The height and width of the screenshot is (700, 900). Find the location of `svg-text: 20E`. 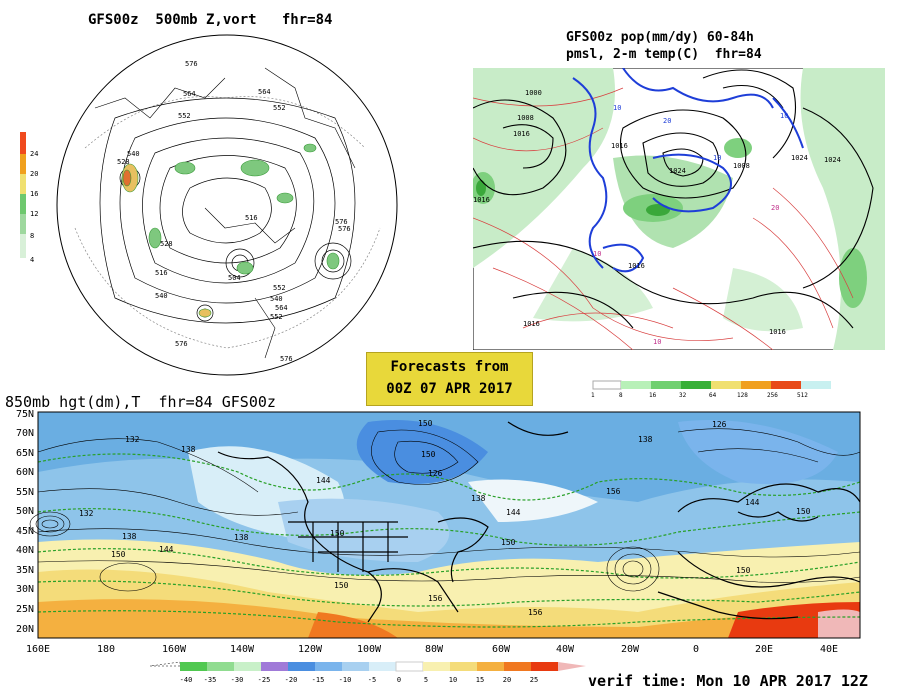

svg-text: 20E is located at coordinates (764, 649).